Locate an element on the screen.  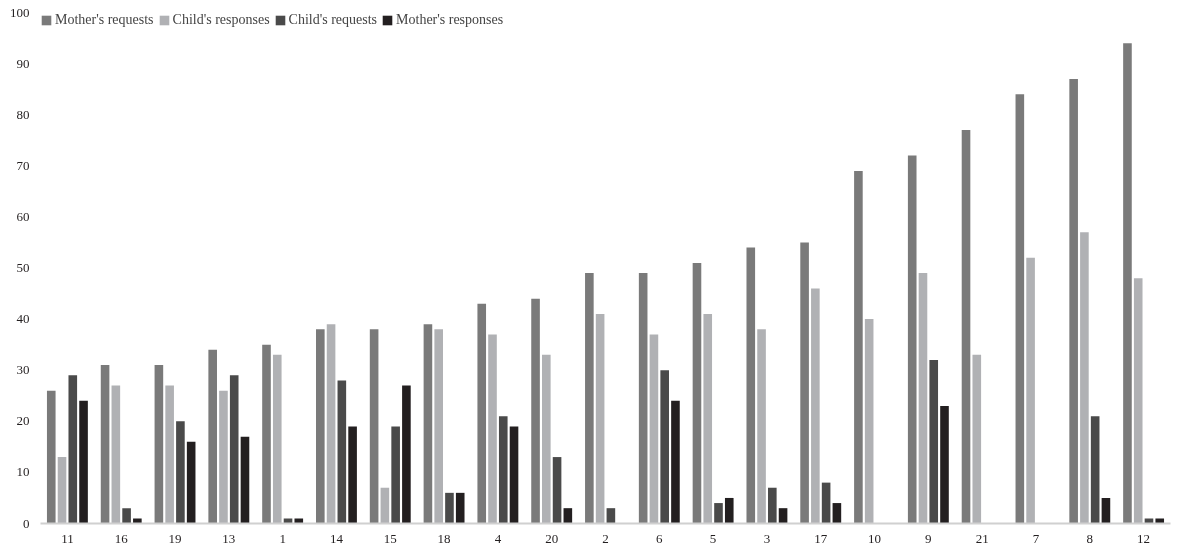
x-tick-label: 3 is located at coordinates (767, 538).